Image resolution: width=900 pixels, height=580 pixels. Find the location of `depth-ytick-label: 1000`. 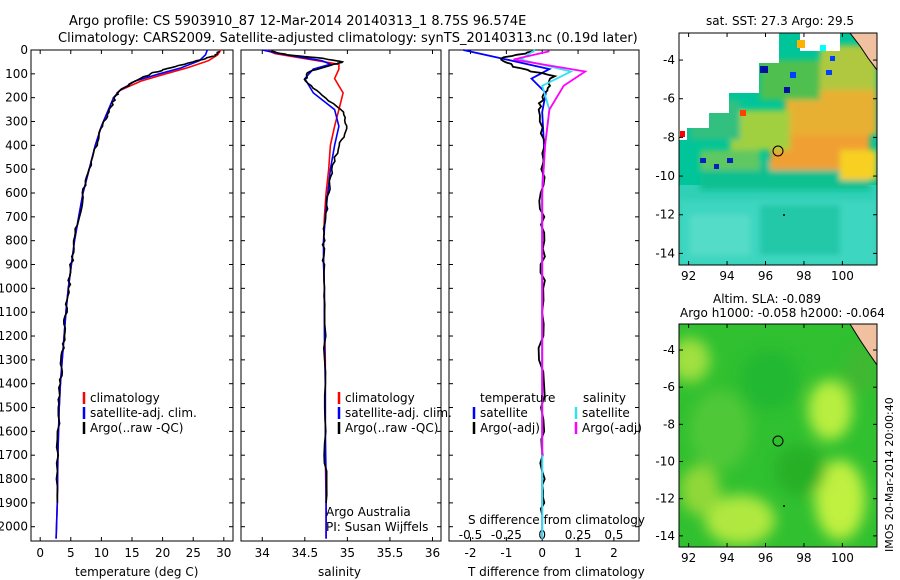

depth-ytick-label: 1000 is located at coordinates (14, 288).